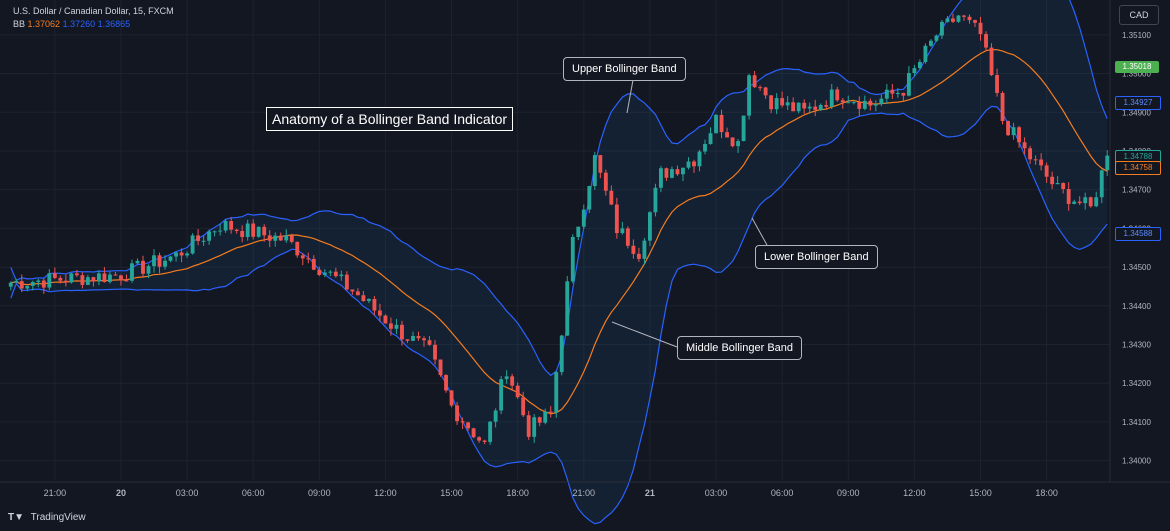  What do you see at coordinates (253, 493) in the screenshot?
I see `x-tick-label: 06:00` at bounding box center [253, 493].